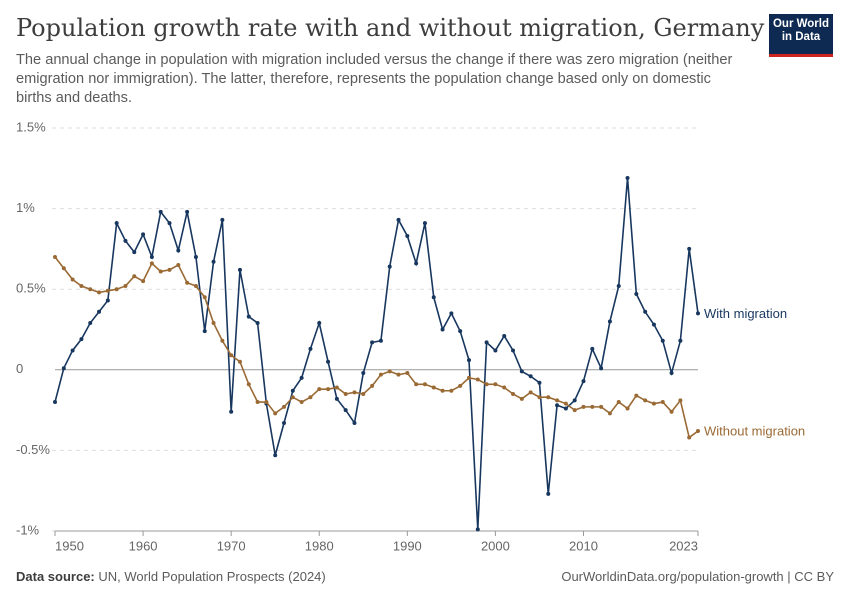  I want to click on y-tick-label: 1%, so click(25, 207).